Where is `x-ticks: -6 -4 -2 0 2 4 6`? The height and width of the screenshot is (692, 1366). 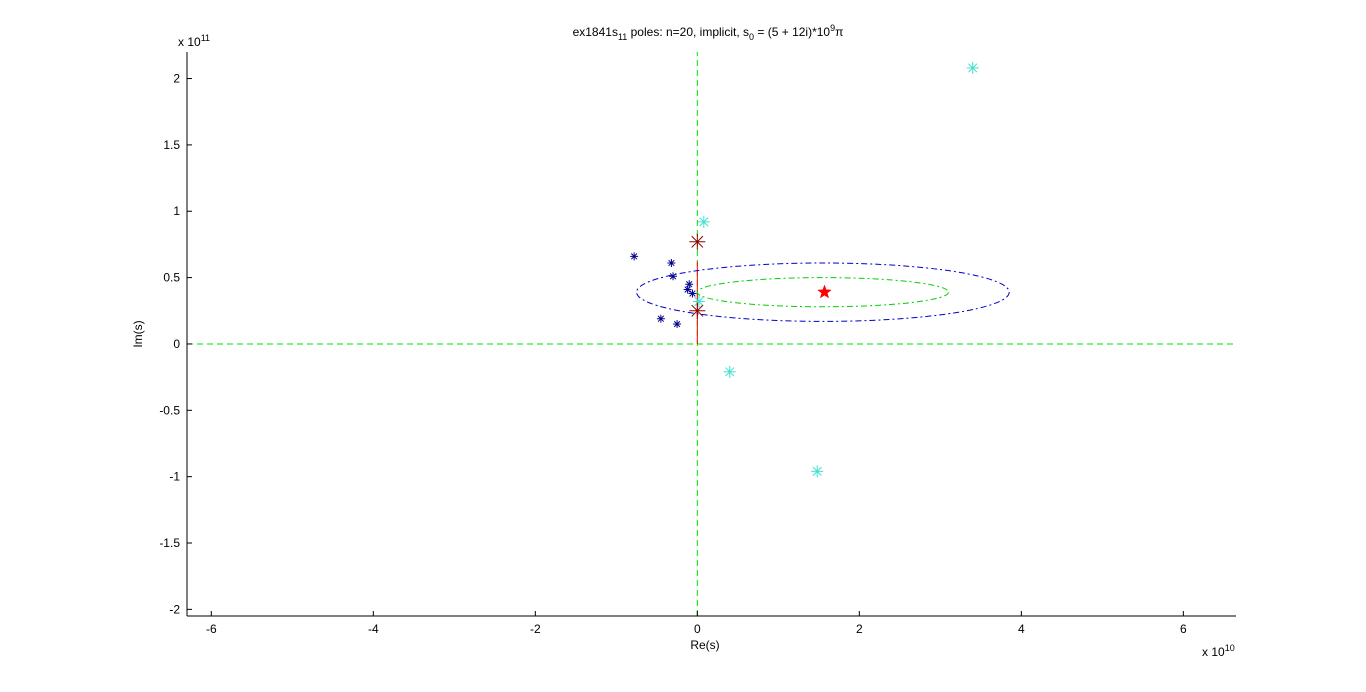
x-ticks: -6 -4 -2 0 2 4 6 is located at coordinates (696, 623).